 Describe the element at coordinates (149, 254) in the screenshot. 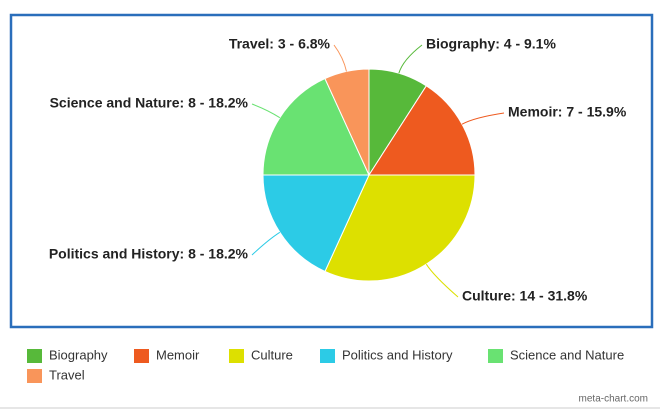

I see `data-label: Politics and History: 8 - 18.2%` at that location.